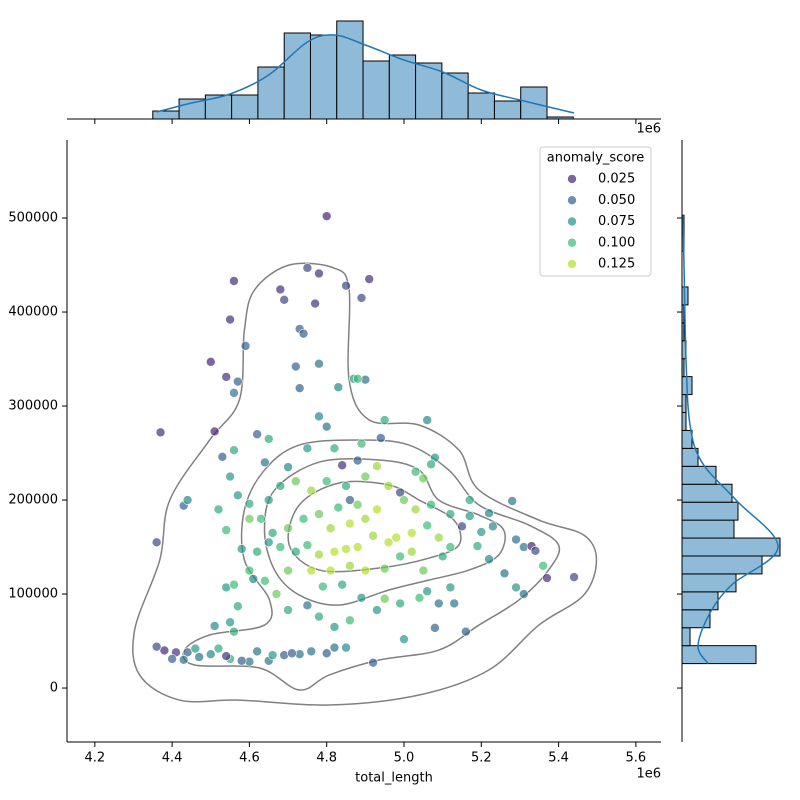 Image resolution: width=800 pixels, height=800 pixels. What do you see at coordinates (33, 594) in the screenshot?
I see `y-tick-label: 100000` at bounding box center [33, 594].